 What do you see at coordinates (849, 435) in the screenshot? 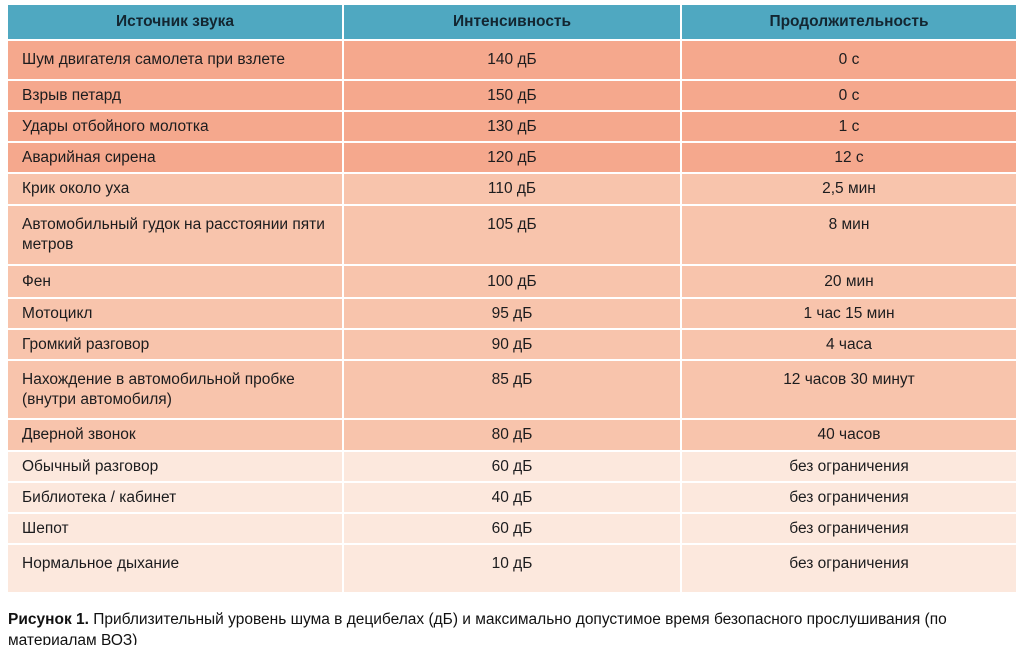
I see `cell-duration: 40 часов` at bounding box center [849, 435].